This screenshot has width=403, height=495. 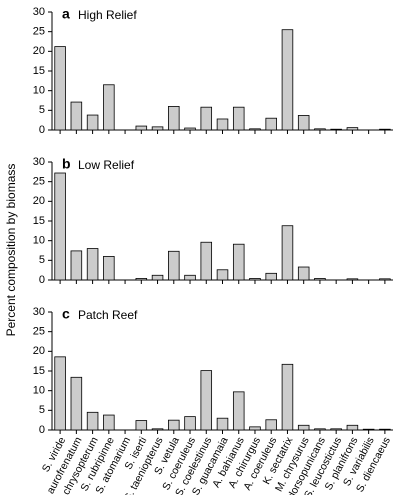 I want to click on y-axis-label: Percent composition by biomass, so click(x=11, y=250).